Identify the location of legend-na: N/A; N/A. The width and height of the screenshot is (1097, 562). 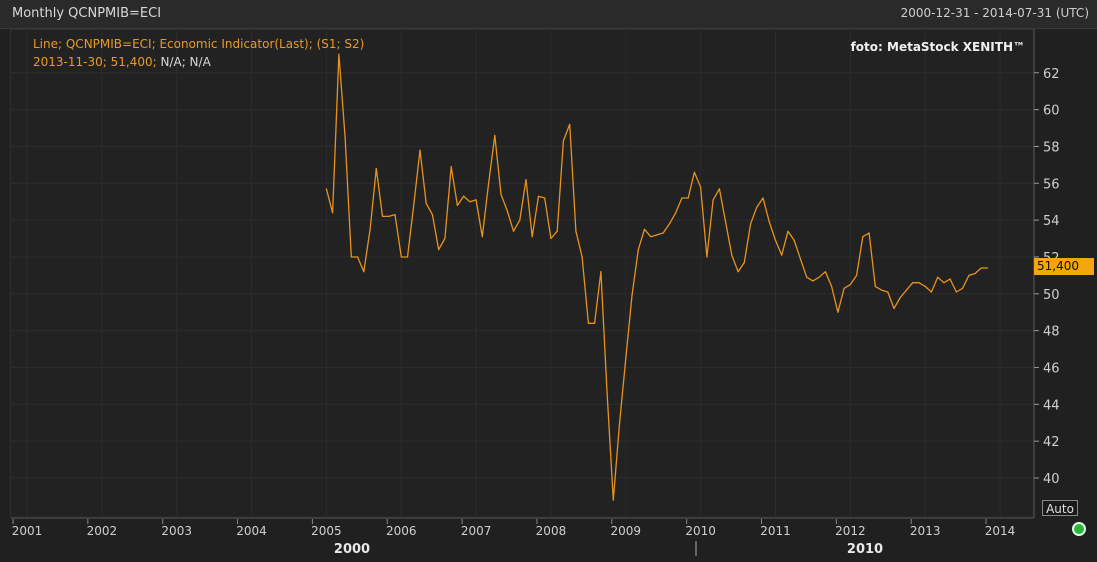
(185, 62).